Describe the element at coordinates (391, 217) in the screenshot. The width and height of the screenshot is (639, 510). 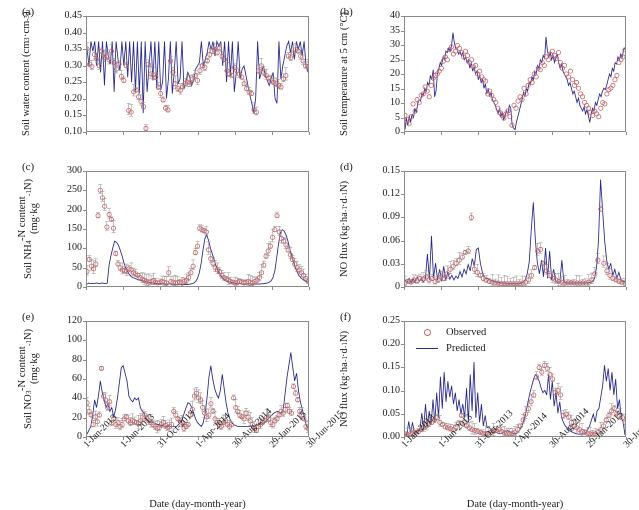
I see `y-tick-label: 0.09` at that location.